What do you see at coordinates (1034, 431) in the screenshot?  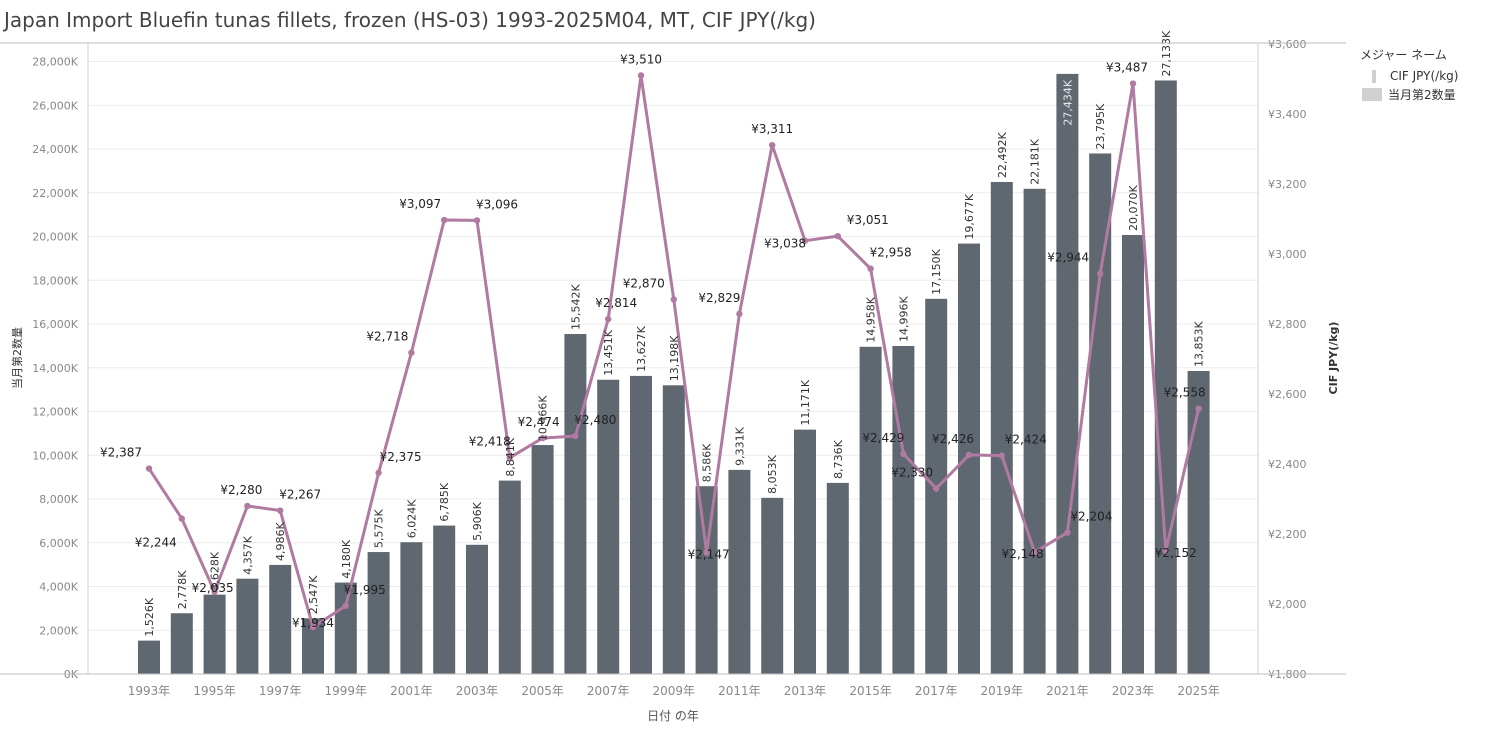 I see `bar-2020` at bounding box center [1034, 431].